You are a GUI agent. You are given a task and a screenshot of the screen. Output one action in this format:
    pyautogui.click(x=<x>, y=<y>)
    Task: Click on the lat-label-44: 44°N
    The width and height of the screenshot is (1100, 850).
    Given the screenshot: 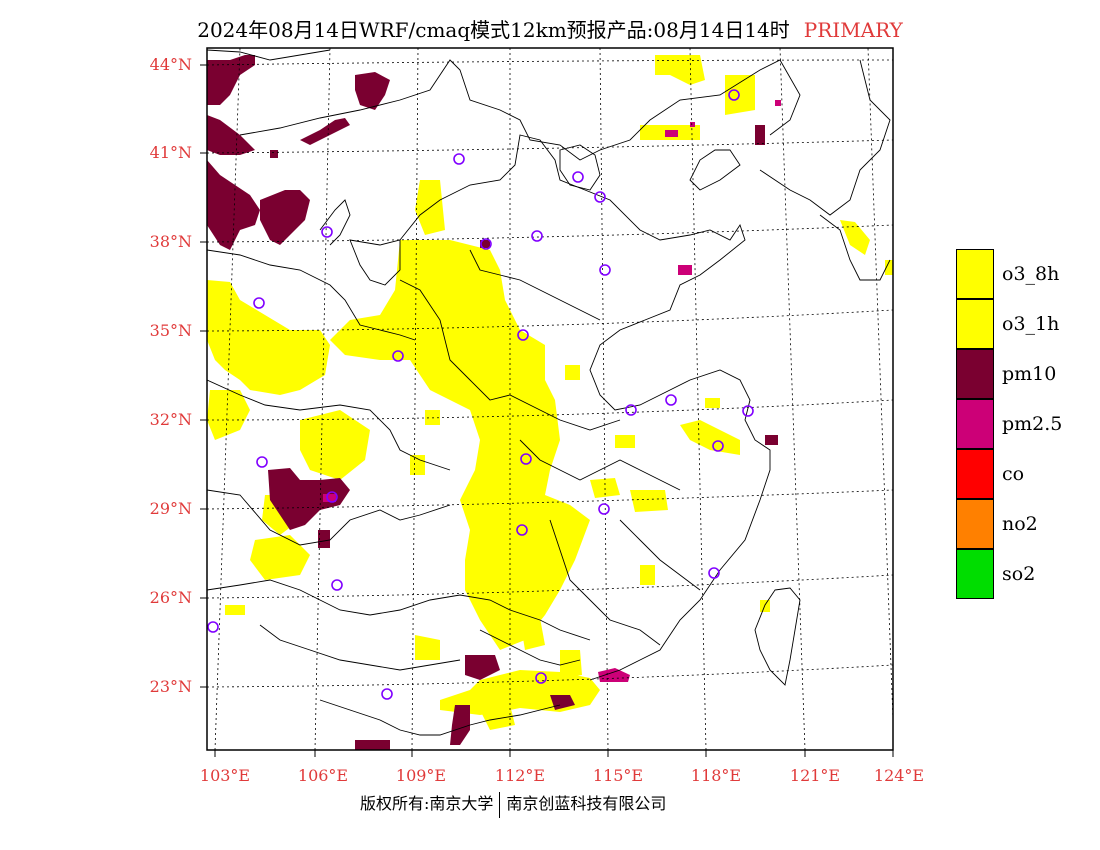 What is the action you would take?
    pyautogui.click(x=170, y=64)
    